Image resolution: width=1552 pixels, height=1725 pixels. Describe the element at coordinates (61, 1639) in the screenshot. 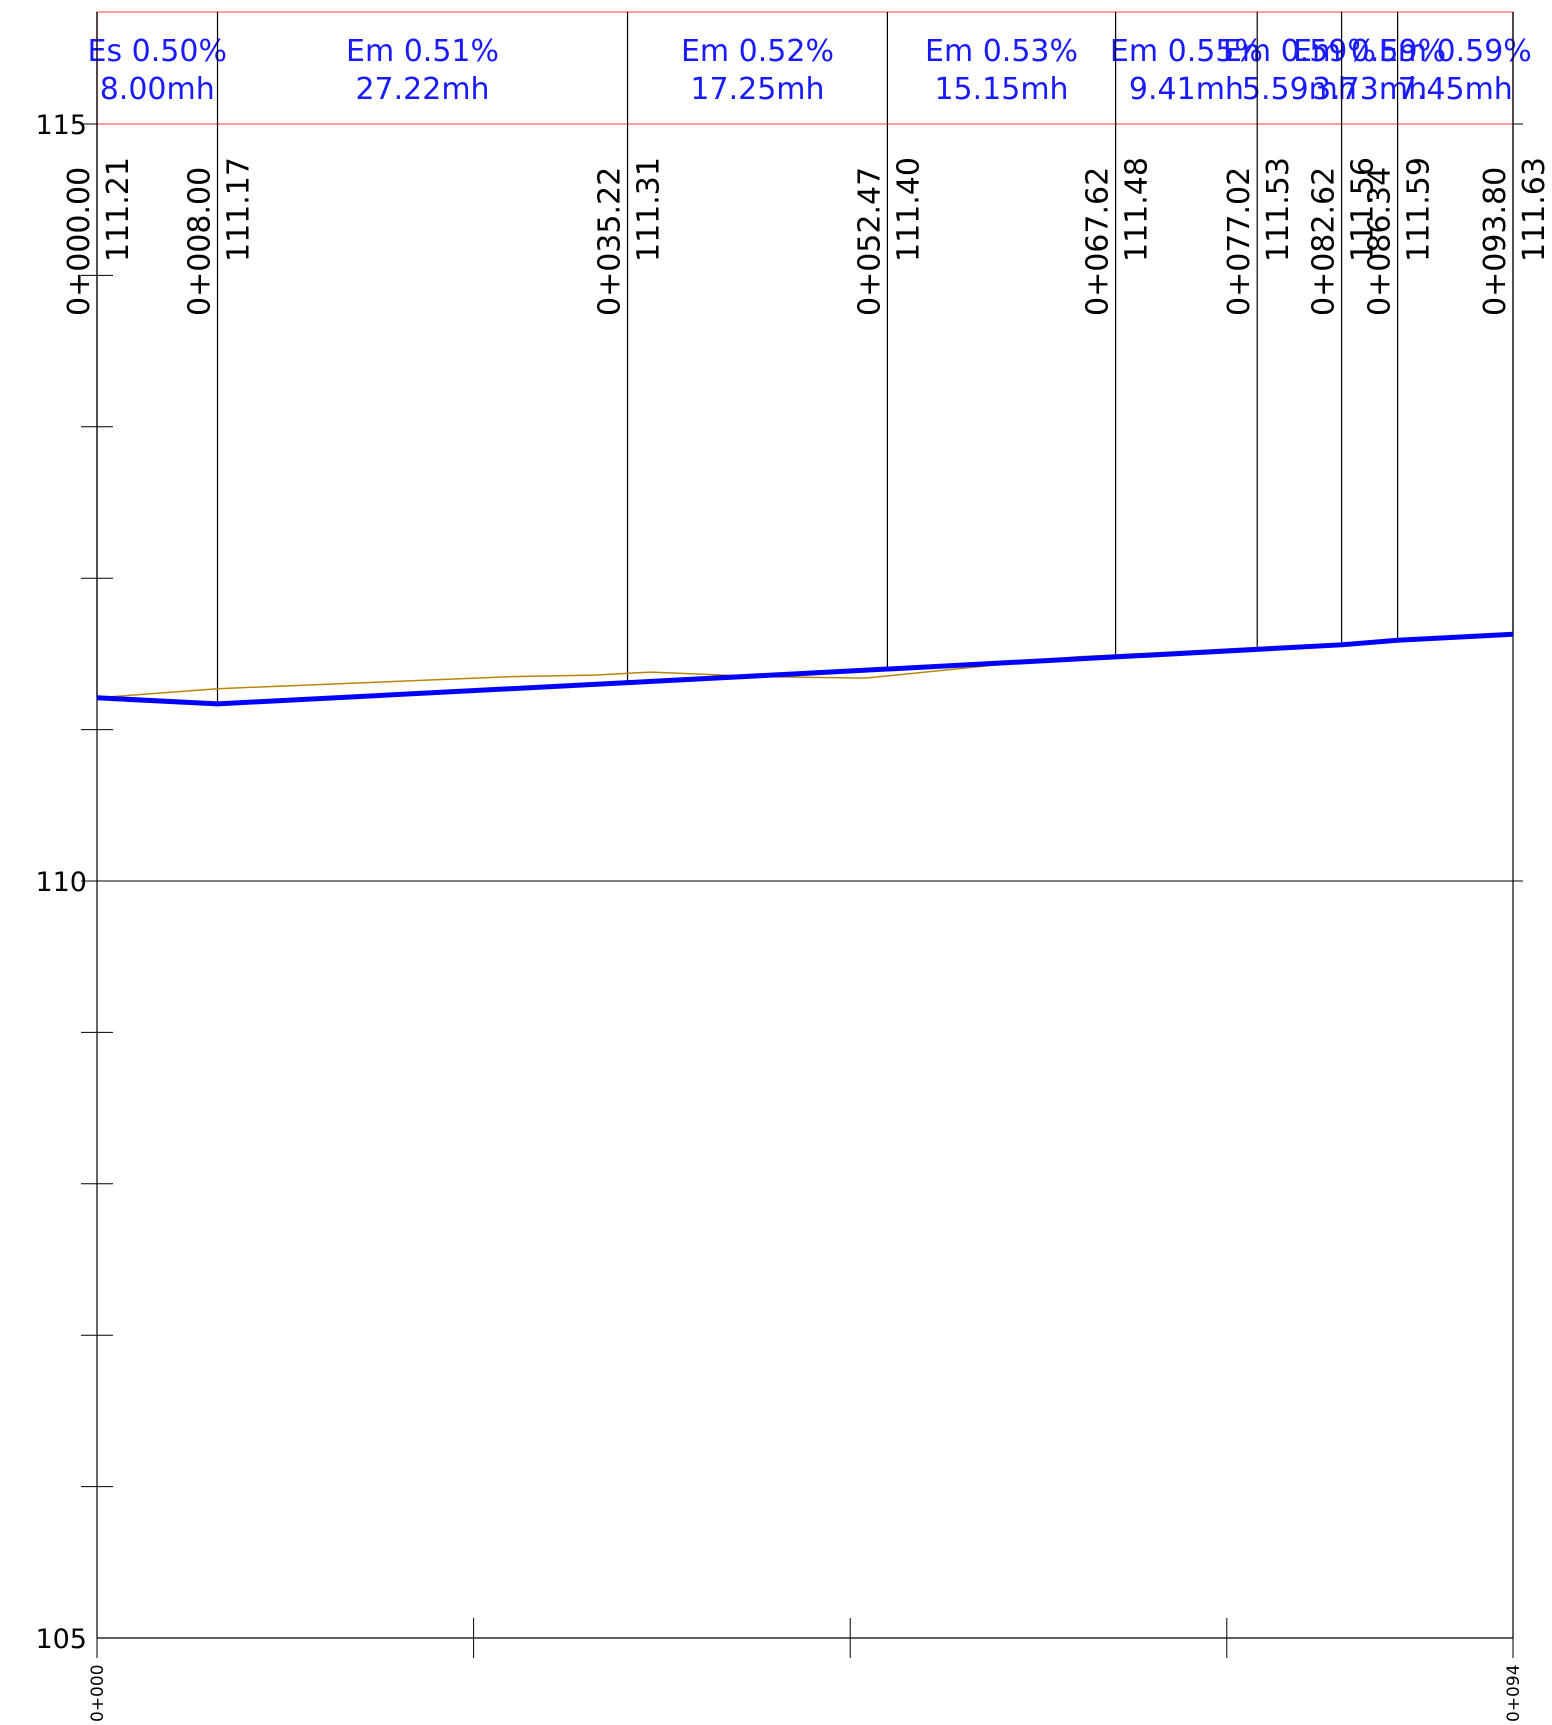

I see `y-tick-label: 105` at that location.